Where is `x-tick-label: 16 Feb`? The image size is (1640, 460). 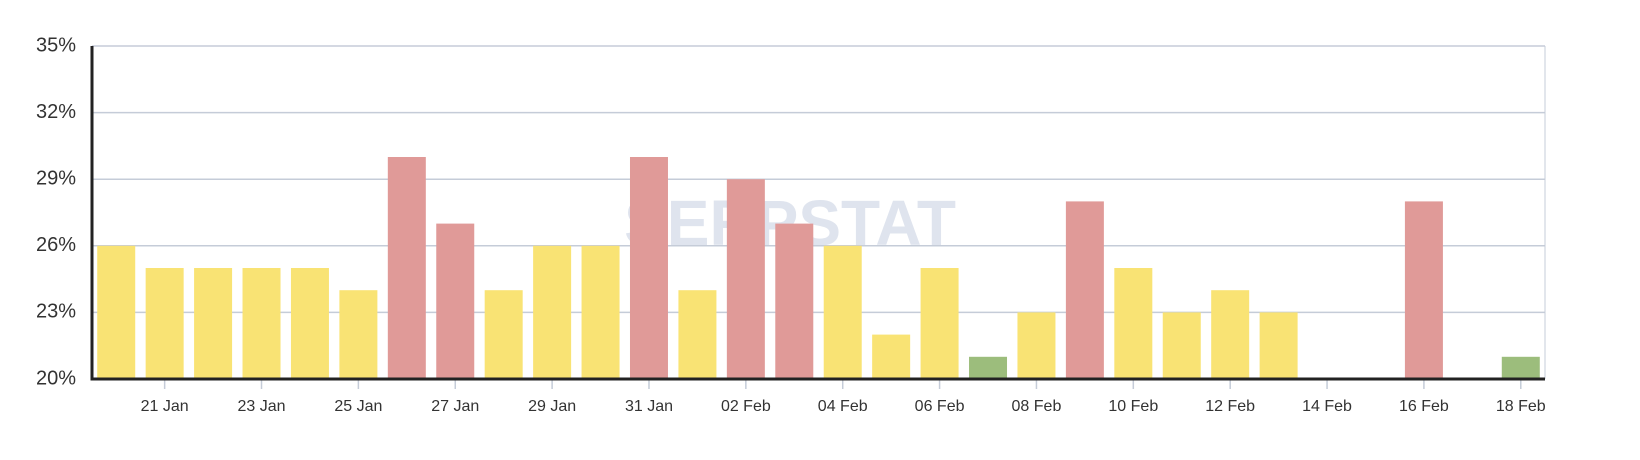 x-tick-label: 16 Feb is located at coordinates (1424, 406).